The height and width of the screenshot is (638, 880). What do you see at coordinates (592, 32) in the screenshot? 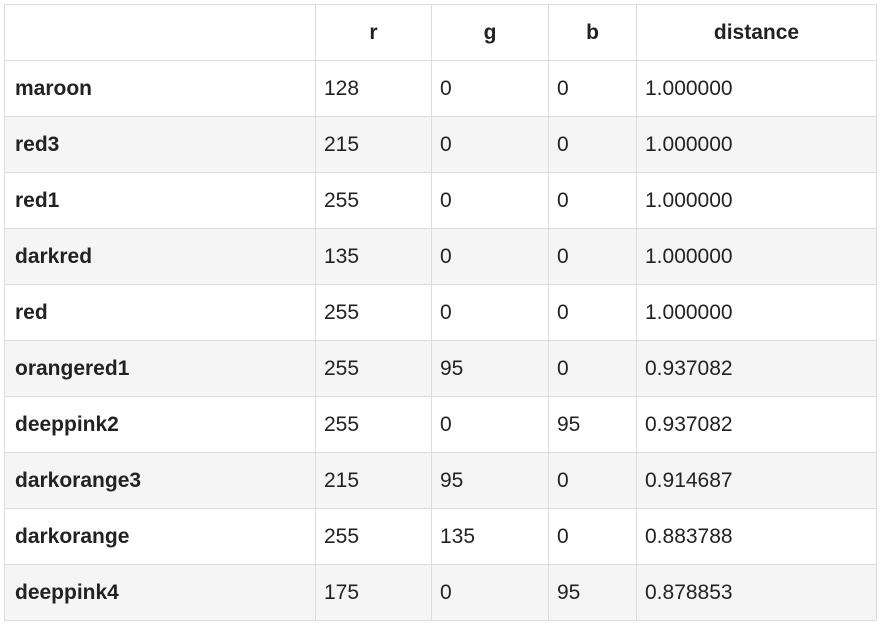
I see `column-header-b: b` at bounding box center [592, 32].